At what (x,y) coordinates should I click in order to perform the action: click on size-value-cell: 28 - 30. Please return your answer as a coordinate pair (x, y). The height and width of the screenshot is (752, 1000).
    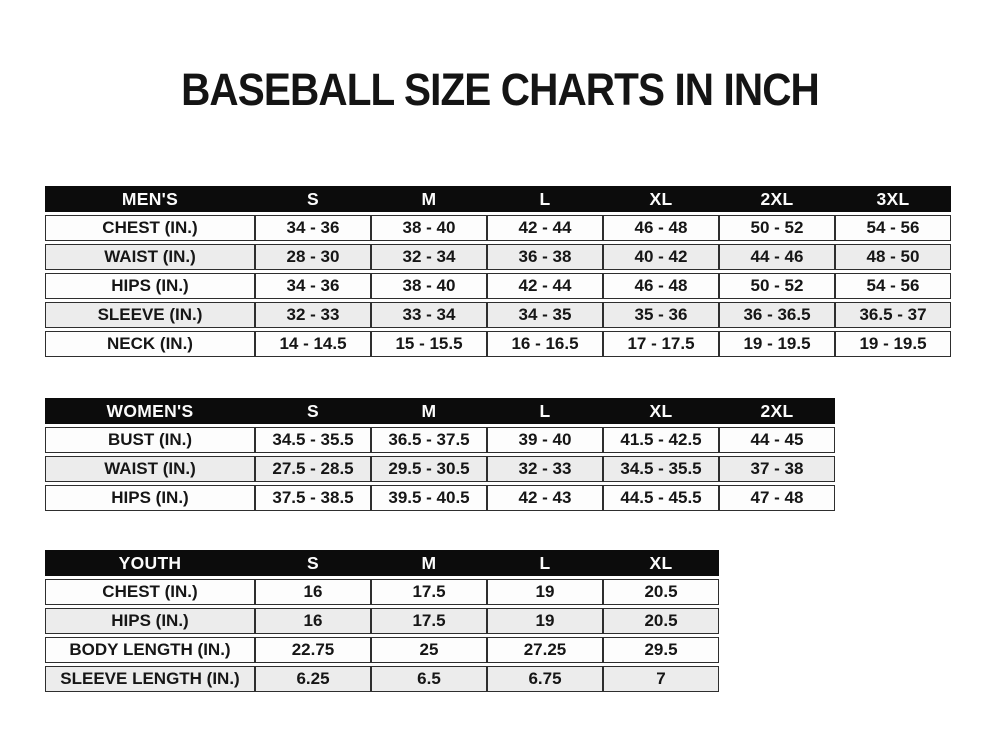
    Looking at the image, I should click on (313, 257).